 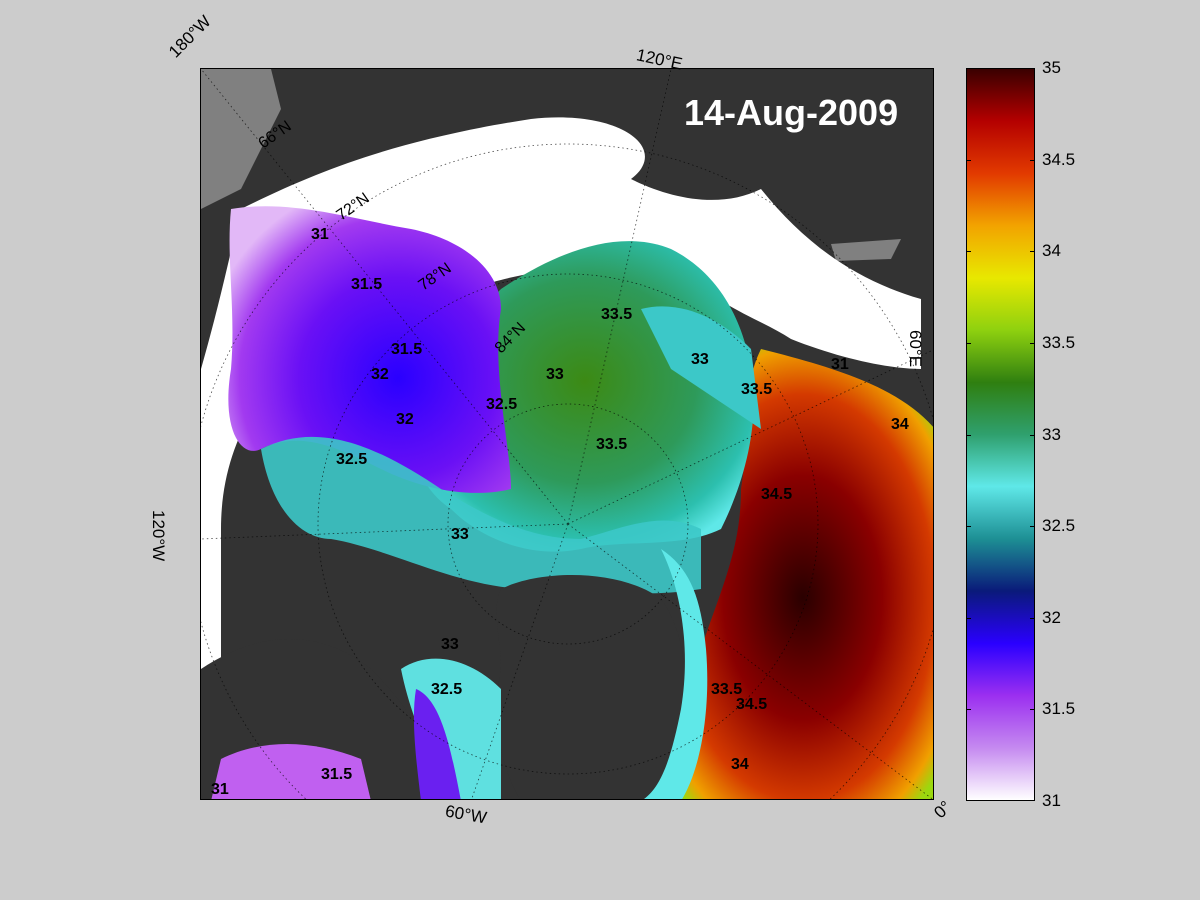 What do you see at coordinates (1051, 434) in the screenshot?
I see `colorbar-tick-label: 33` at bounding box center [1051, 434].